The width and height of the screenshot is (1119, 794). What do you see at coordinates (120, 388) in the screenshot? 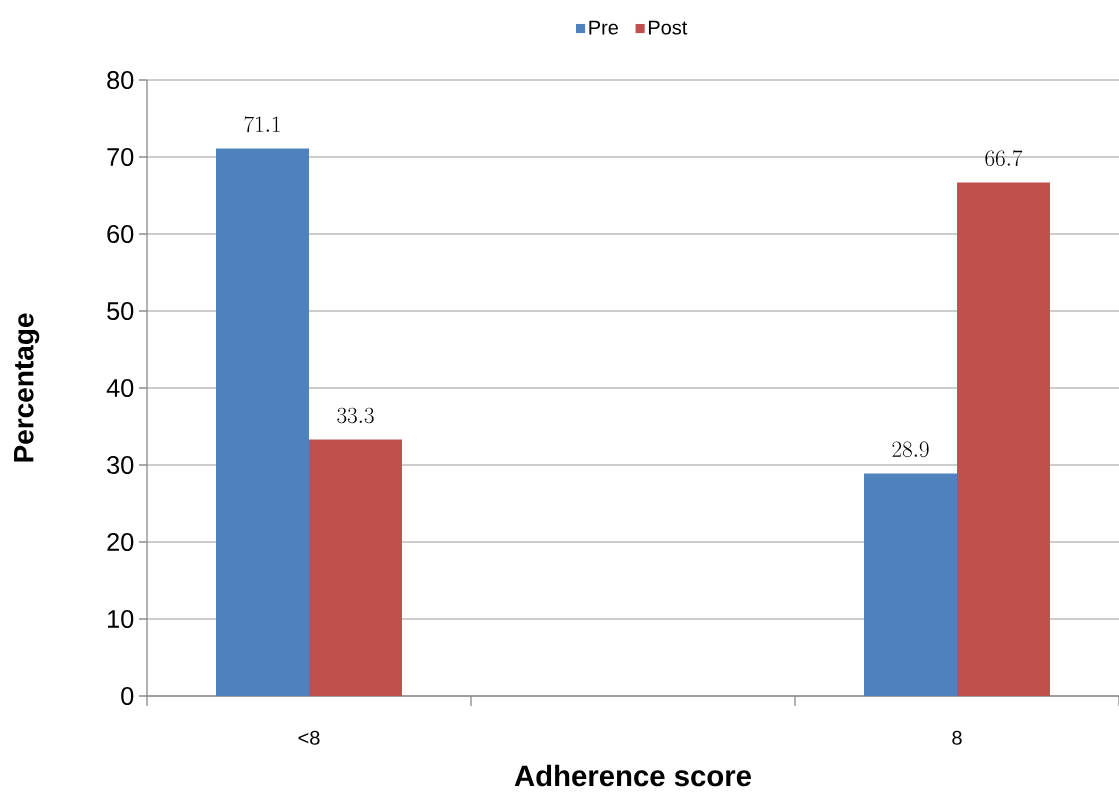
I see `y-tick-label: 40` at bounding box center [120, 388].